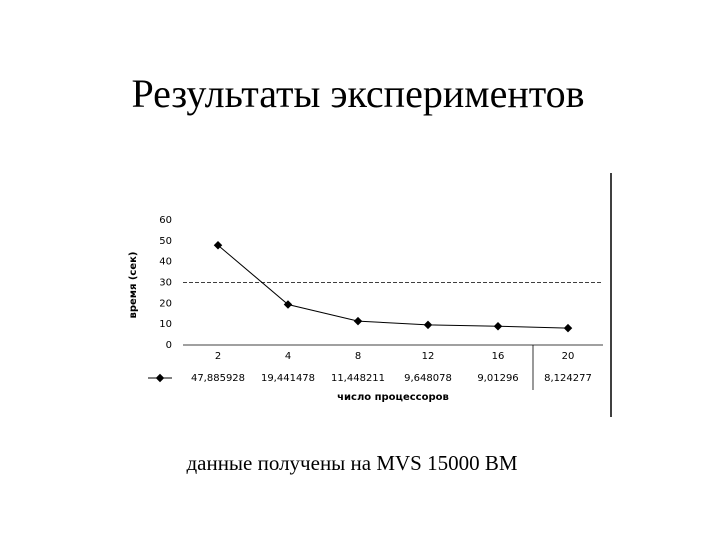  Describe the element at coordinates (165, 283) in the screenshot. I see `y-tick-label: 30` at that location.